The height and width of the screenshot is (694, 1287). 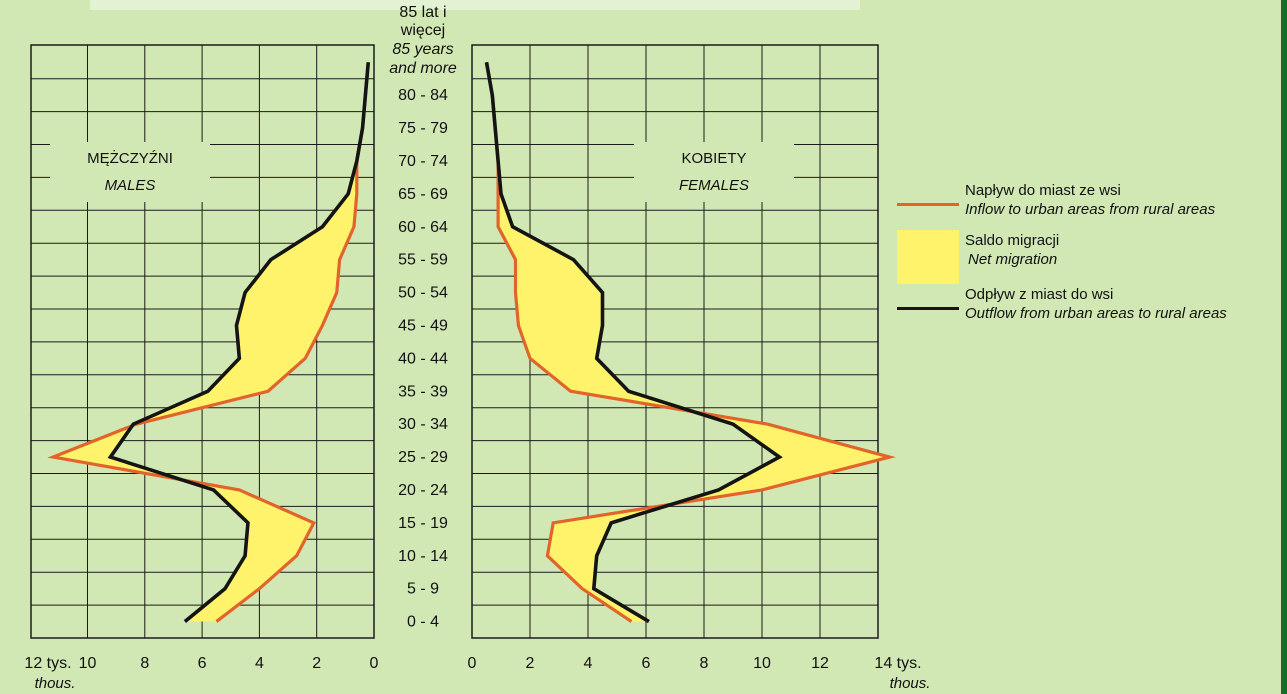 What do you see at coordinates (1284, 347) in the screenshot?
I see `right-edge-bar` at bounding box center [1284, 347].